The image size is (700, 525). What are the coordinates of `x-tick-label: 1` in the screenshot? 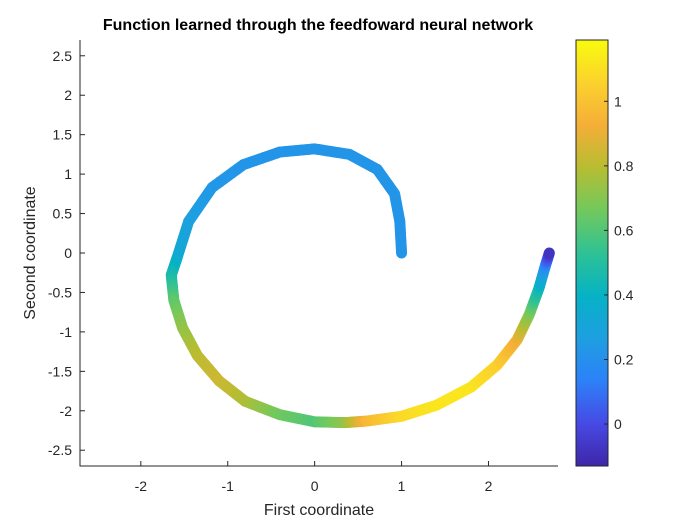 It's located at (402, 486).